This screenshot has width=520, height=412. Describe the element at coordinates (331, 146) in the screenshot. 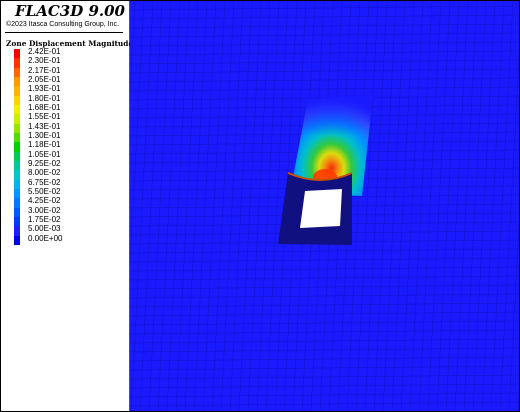

I see `displacement-fade` at that location.